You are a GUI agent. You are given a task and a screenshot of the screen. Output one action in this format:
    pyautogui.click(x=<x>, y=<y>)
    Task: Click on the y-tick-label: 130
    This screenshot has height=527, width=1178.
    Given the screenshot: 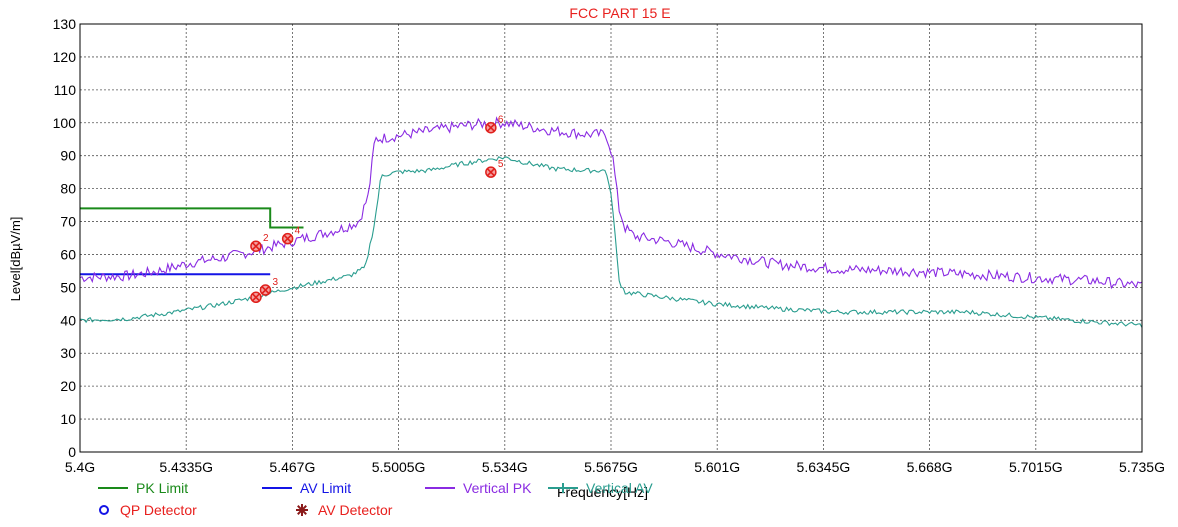 What is the action you would take?
    pyautogui.click(x=65, y=24)
    